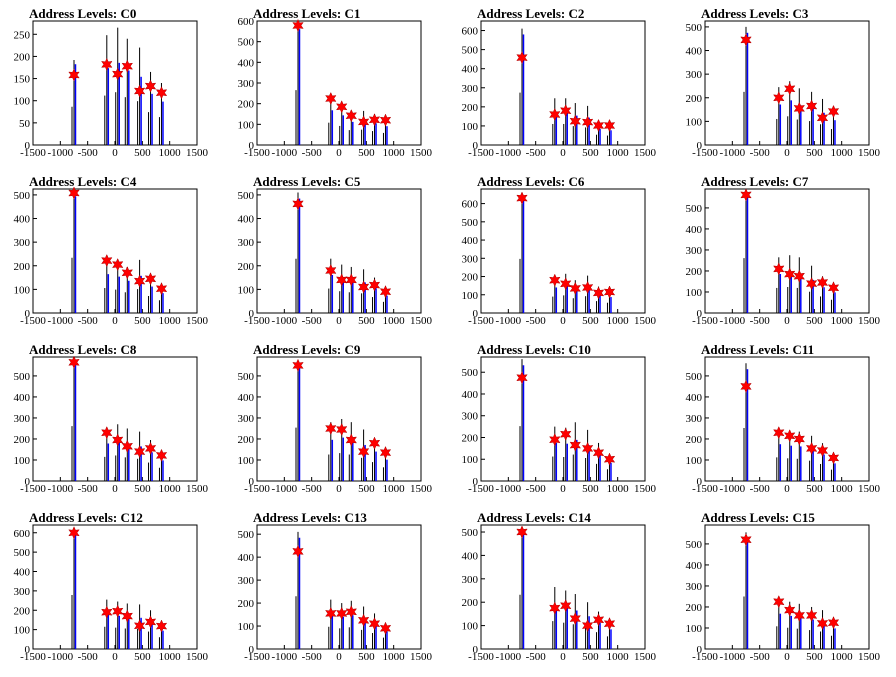  I want to click on panel-title: Address Levels: C5, so click(307, 181).